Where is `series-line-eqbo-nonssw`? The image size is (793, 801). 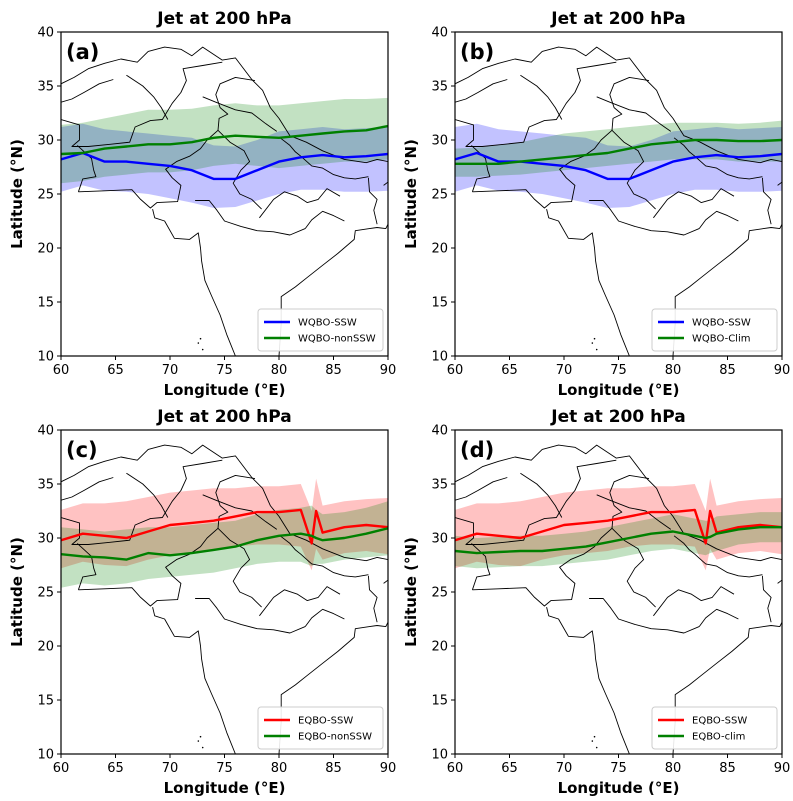 series-line-eqbo-nonssw is located at coordinates (224, 544).